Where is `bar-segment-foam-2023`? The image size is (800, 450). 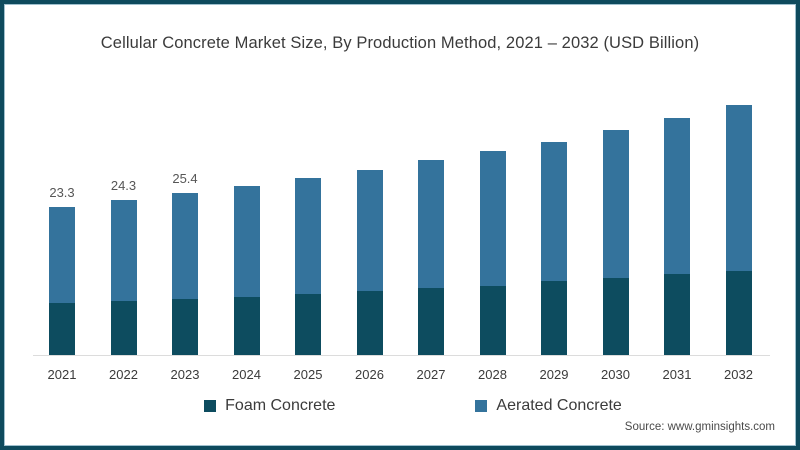 bar-segment-foam-2023 is located at coordinates (185, 327).